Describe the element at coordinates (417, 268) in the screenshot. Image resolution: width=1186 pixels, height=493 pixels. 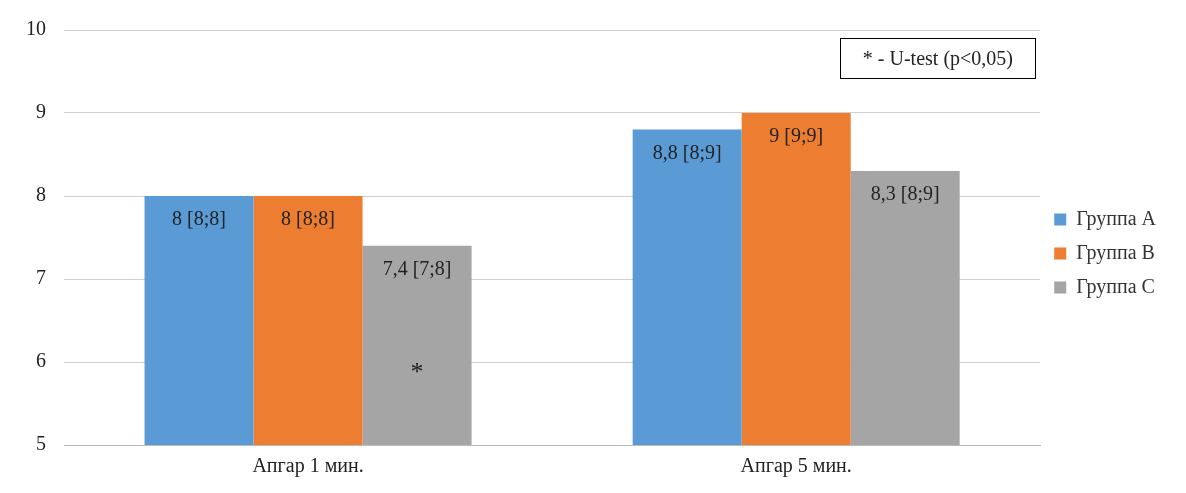
I see `data-label: 7,4 [7;8]` at that location.